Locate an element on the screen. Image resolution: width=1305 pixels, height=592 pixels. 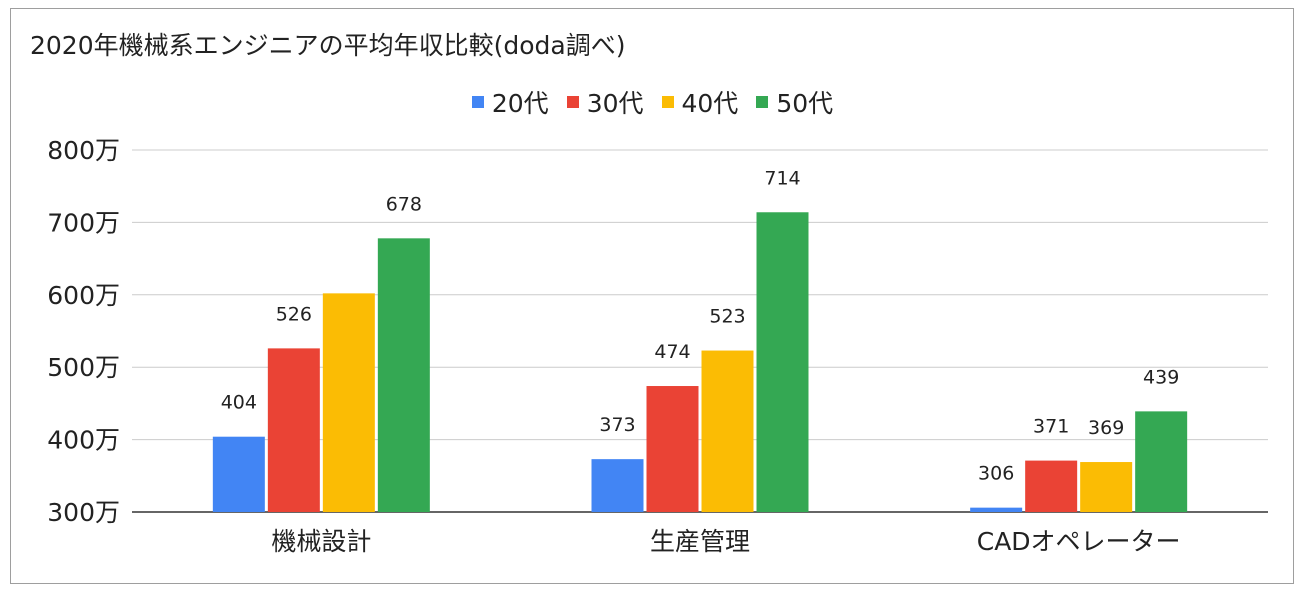
y-tick-label: 400万 is located at coordinates (83, 440).